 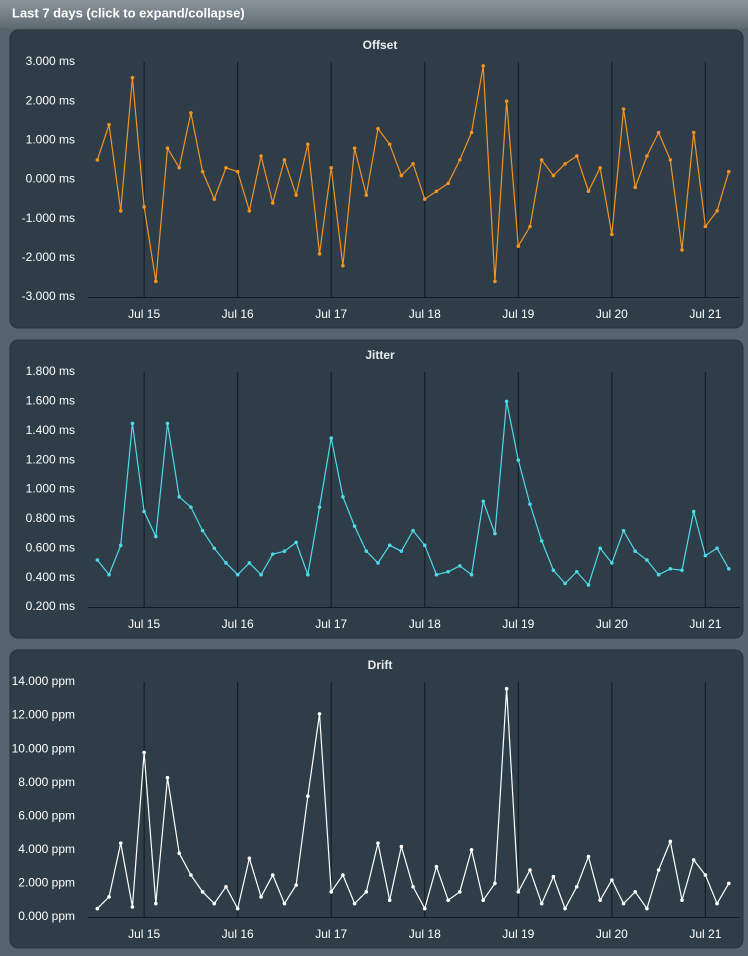 I want to click on chart-title: Jitter, so click(x=380, y=355).